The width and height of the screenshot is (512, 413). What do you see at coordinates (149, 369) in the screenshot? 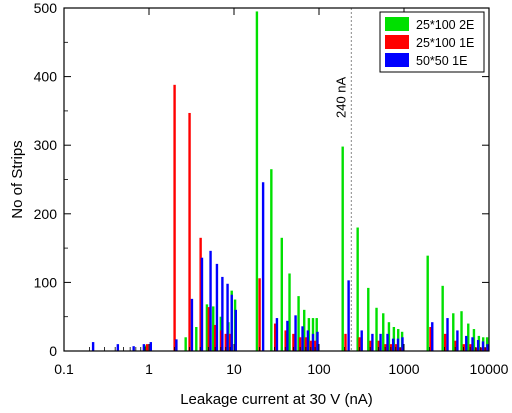
I see `x-tick-label-1: 1` at bounding box center [149, 369].